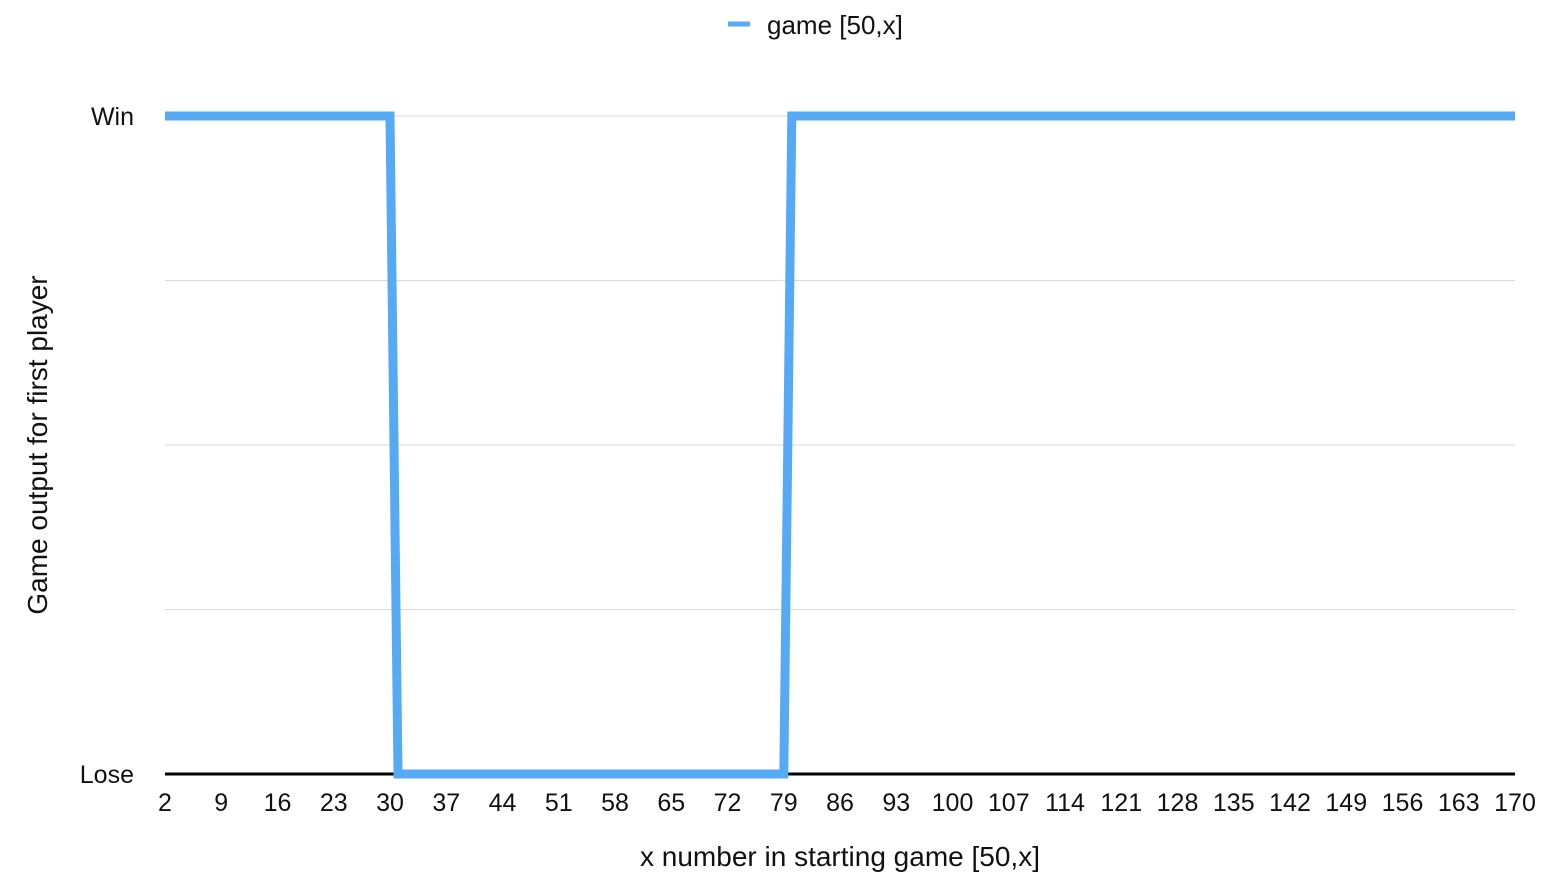 The image size is (1562, 884). I want to click on x-tick-label: 9, so click(221, 803).